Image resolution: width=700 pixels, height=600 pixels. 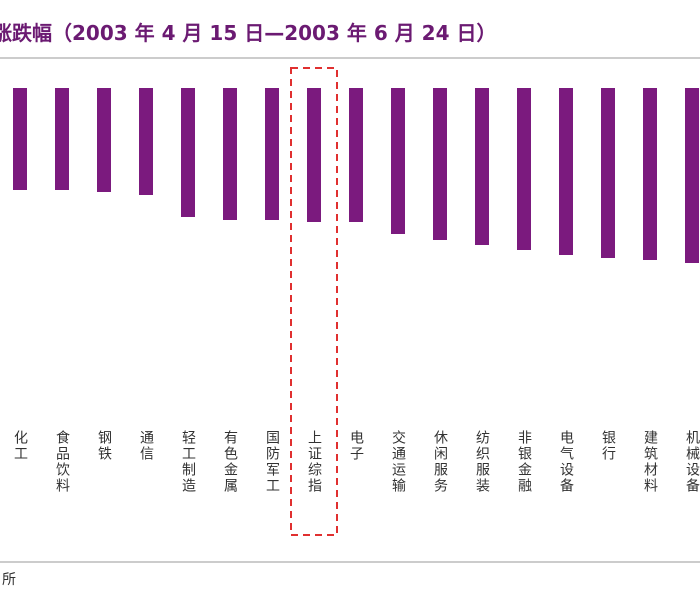 What do you see at coordinates (188, 462) in the screenshot?
I see `x-tick-label: 轻工制造` at bounding box center [188, 462].